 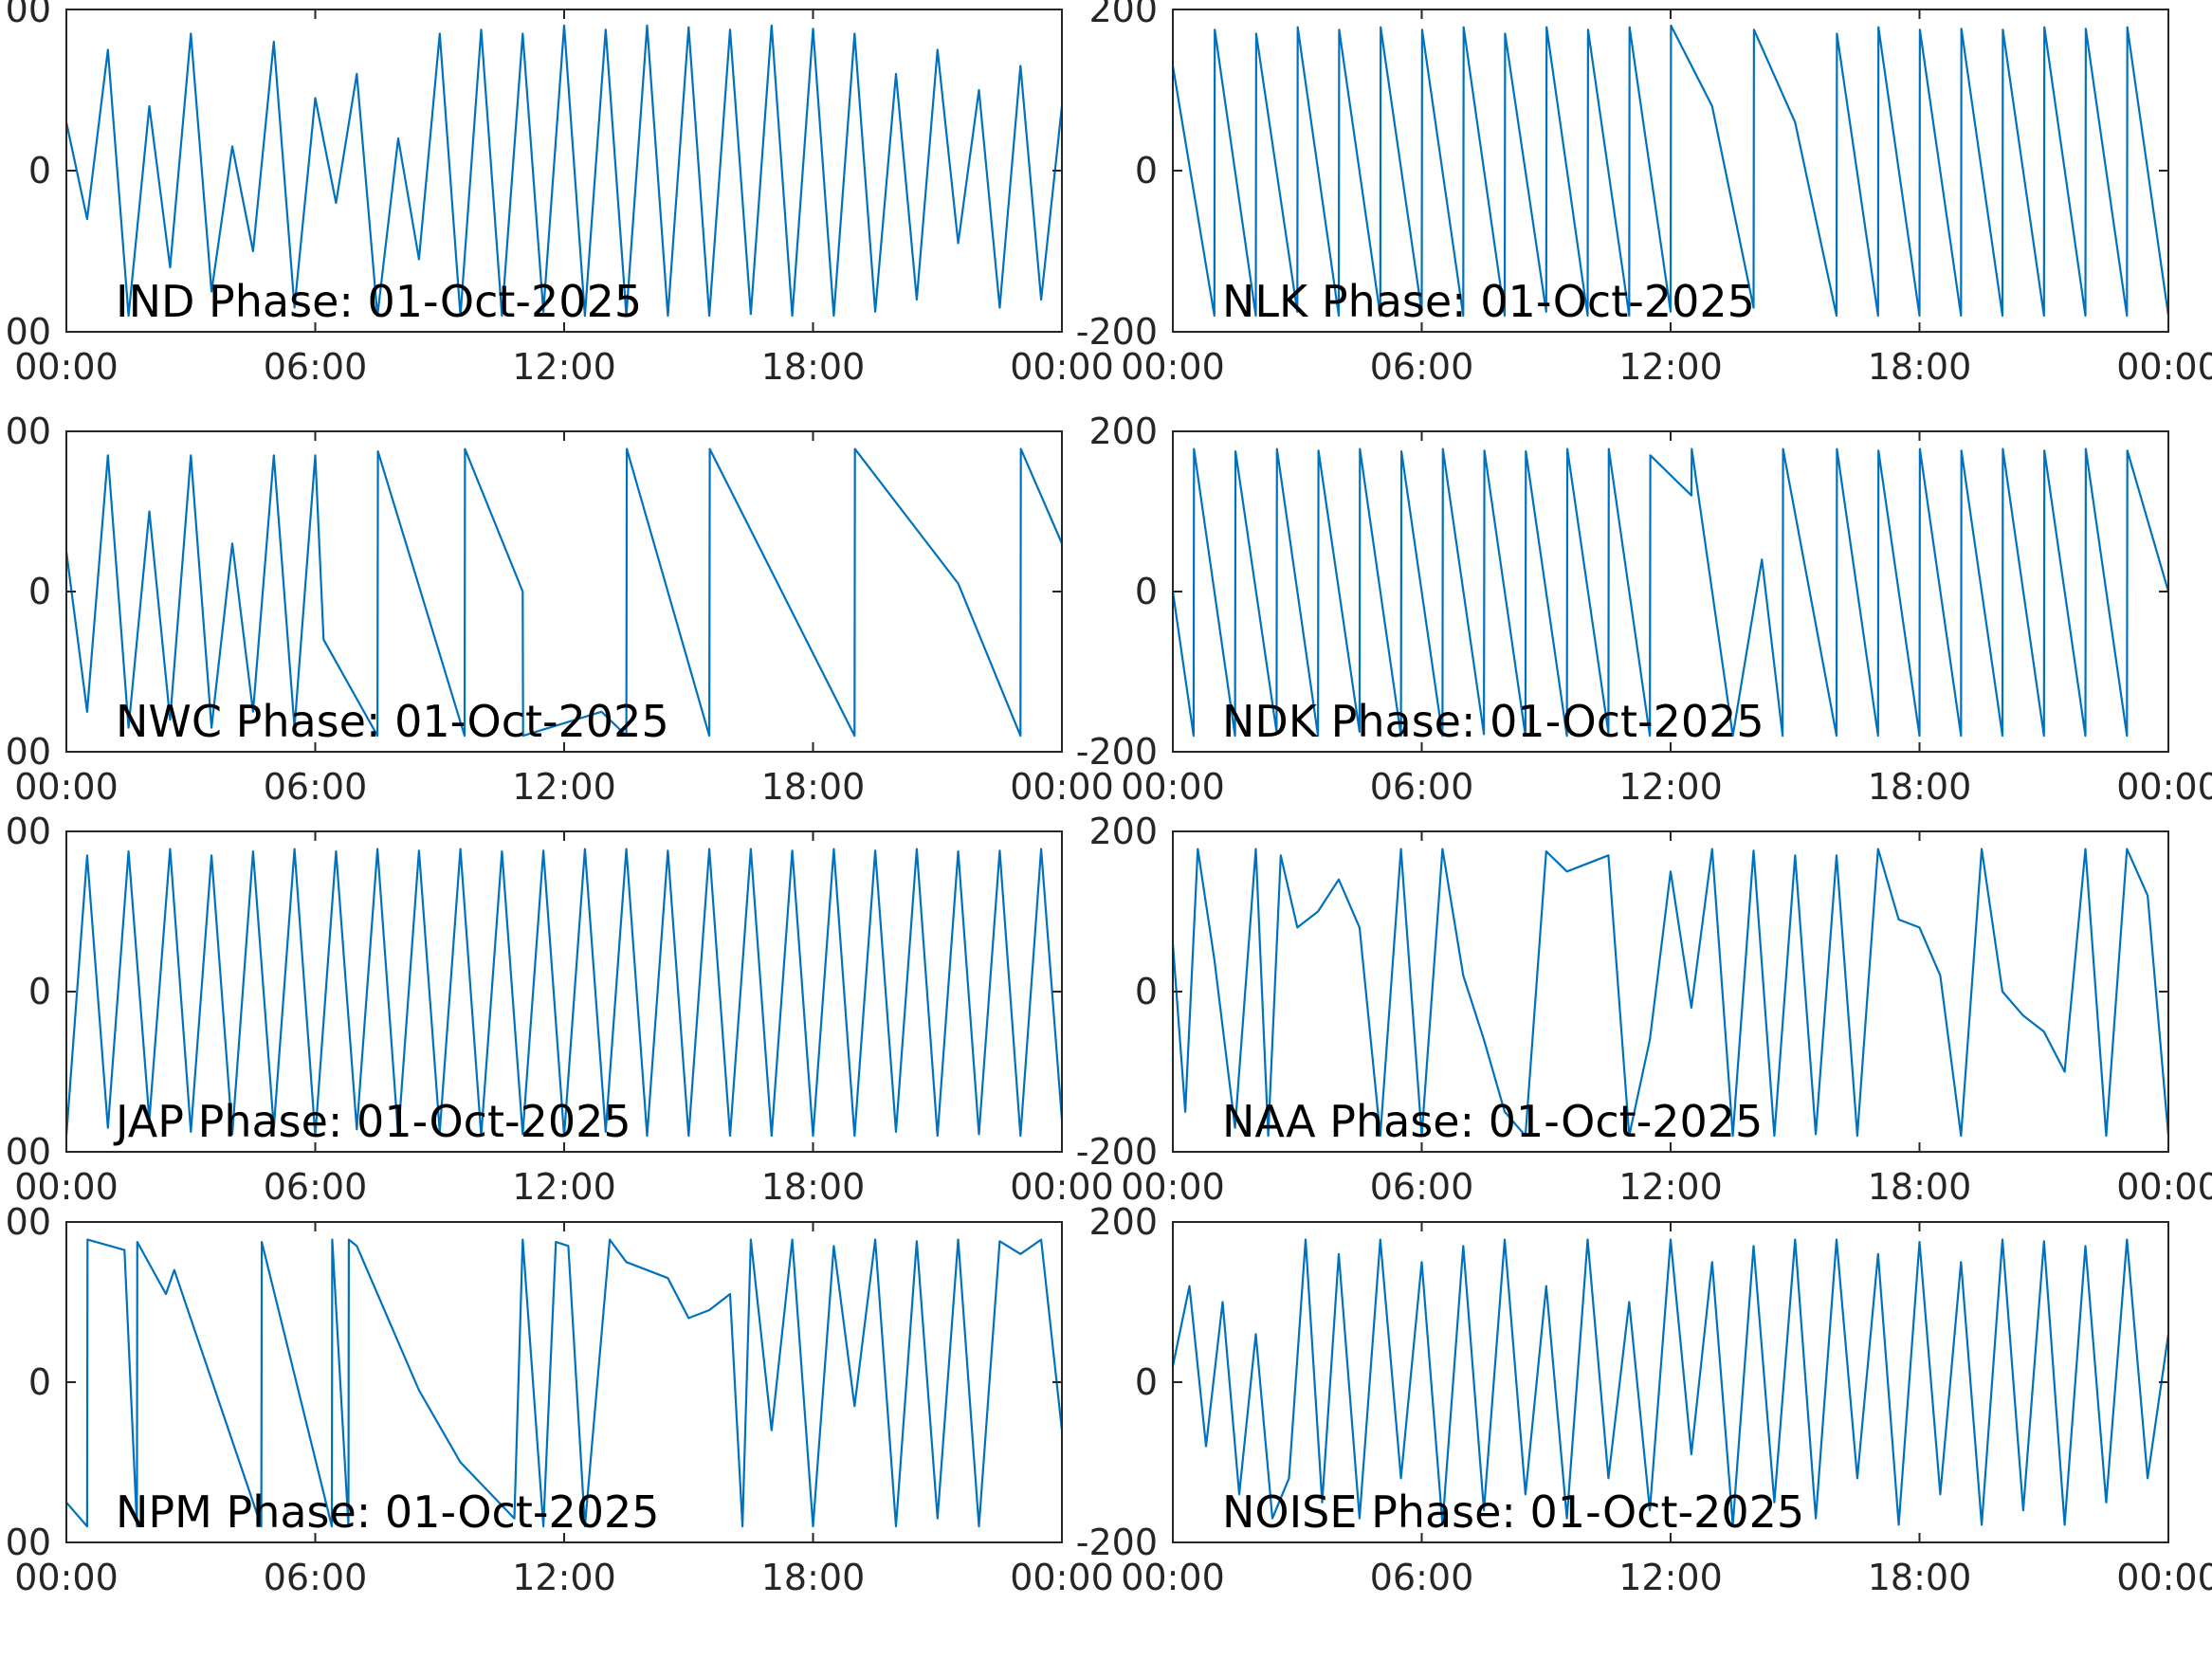 I want to click on panel-title: IND Phase: 01-Oct-2025, so click(x=379, y=301).